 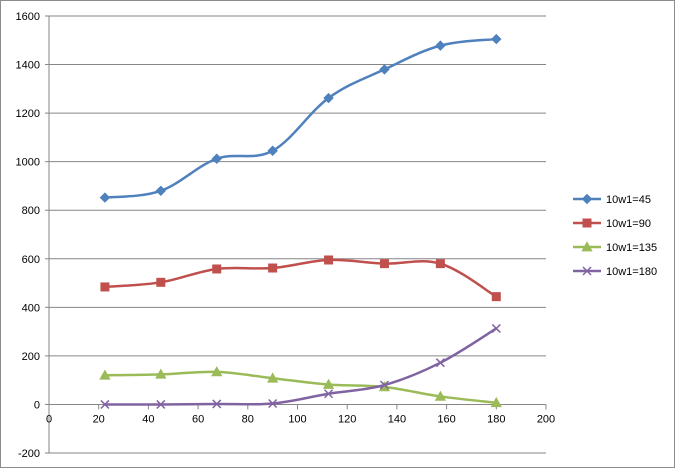 I want to click on y-tick-label: 1000, so click(x=28, y=163).